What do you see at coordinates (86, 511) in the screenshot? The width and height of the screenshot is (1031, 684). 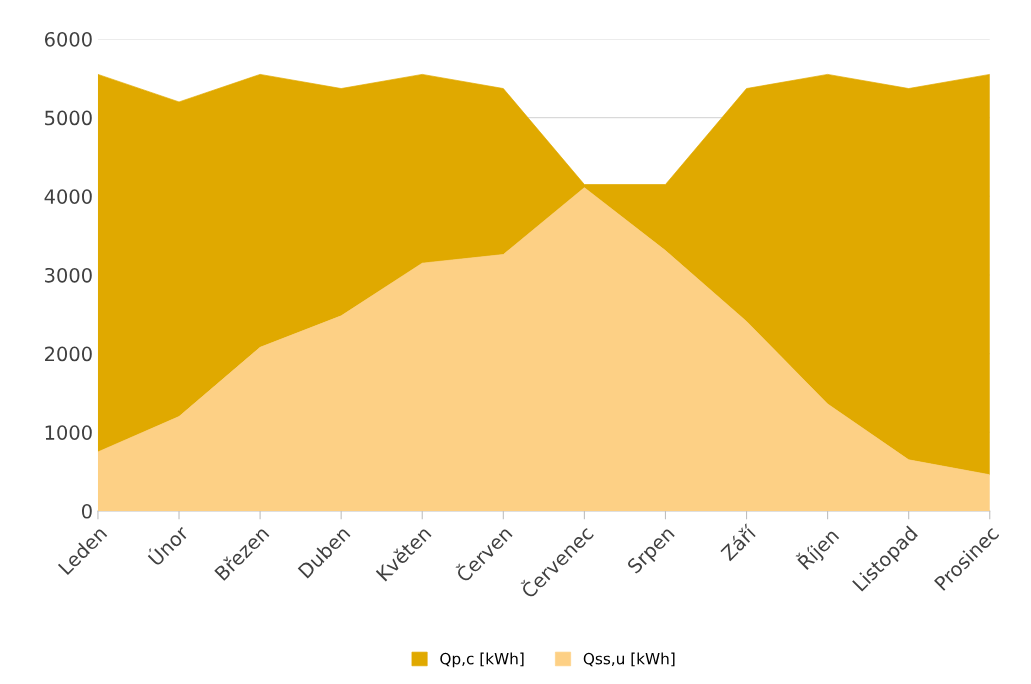 I see `y-tick-label: 0` at bounding box center [86, 511].